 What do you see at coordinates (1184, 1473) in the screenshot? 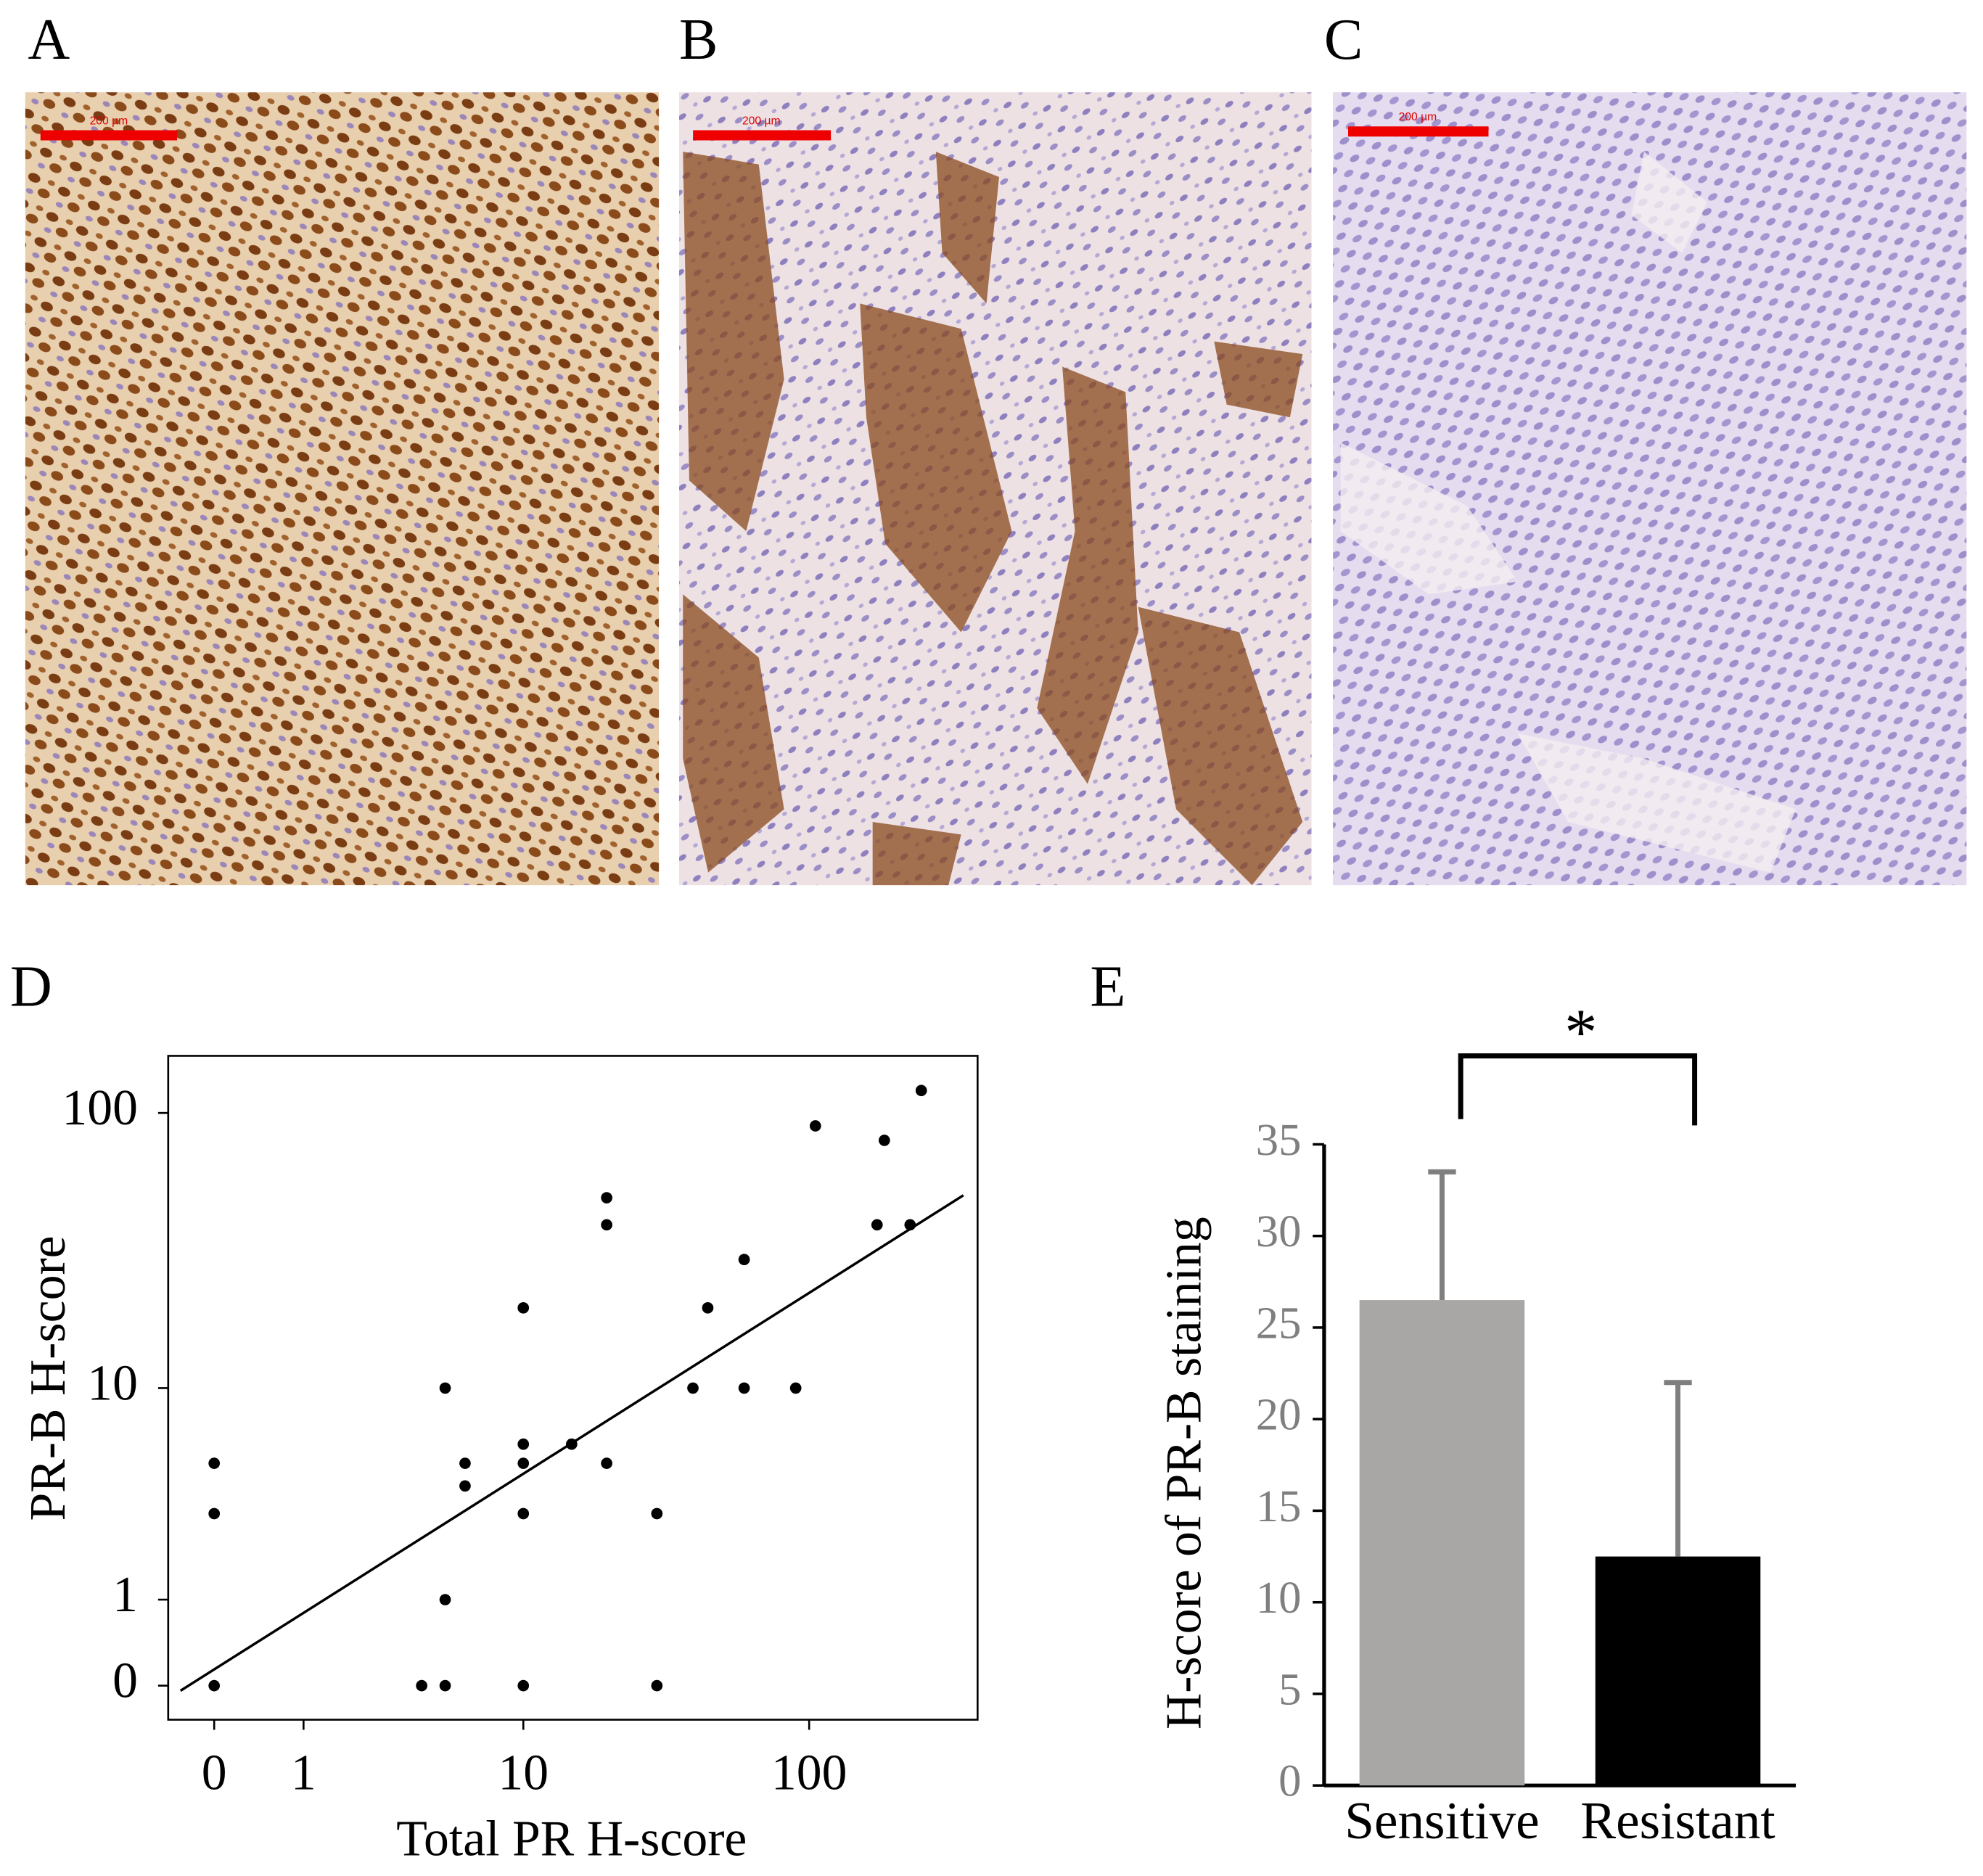
I see `y-axis-label: H-score of PR-B staining` at bounding box center [1184, 1473].